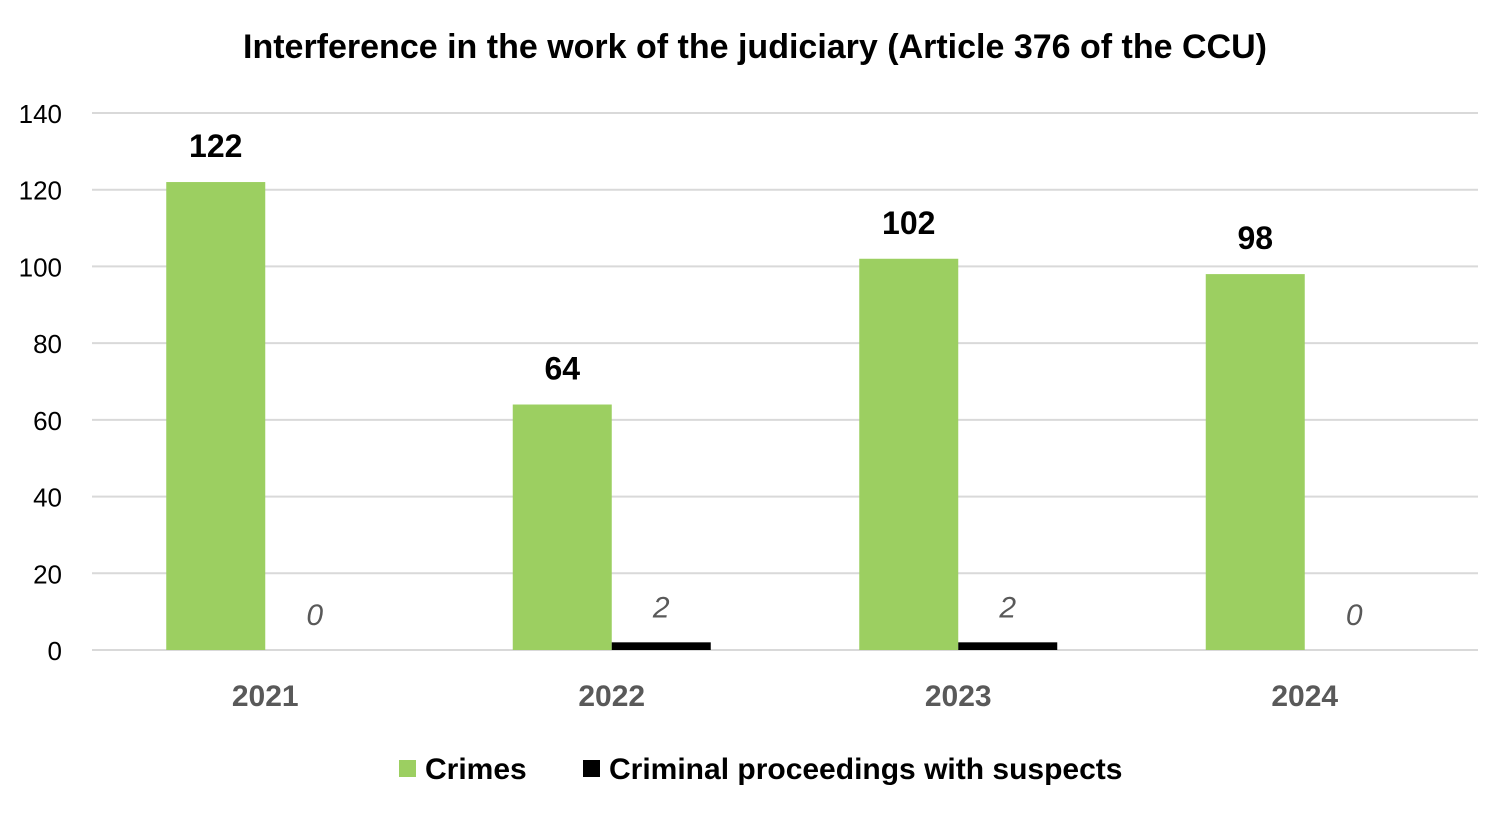 This screenshot has width=1510, height=821. What do you see at coordinates (47, 421) in the screenshot?
I see `y-tick-label: 60` at bounding box center [47, 421].